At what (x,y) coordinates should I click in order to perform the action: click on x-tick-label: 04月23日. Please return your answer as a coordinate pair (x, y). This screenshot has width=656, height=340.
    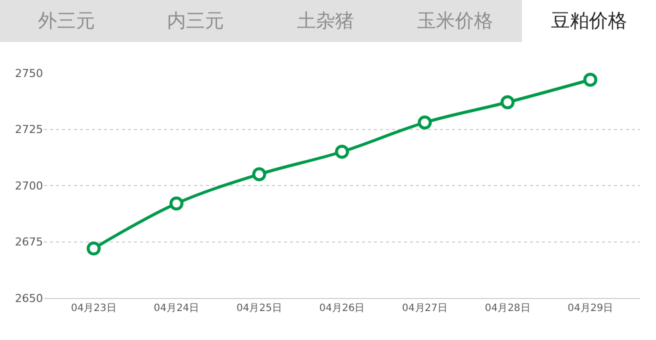
    Looking at the image, I should click on (93, 308).